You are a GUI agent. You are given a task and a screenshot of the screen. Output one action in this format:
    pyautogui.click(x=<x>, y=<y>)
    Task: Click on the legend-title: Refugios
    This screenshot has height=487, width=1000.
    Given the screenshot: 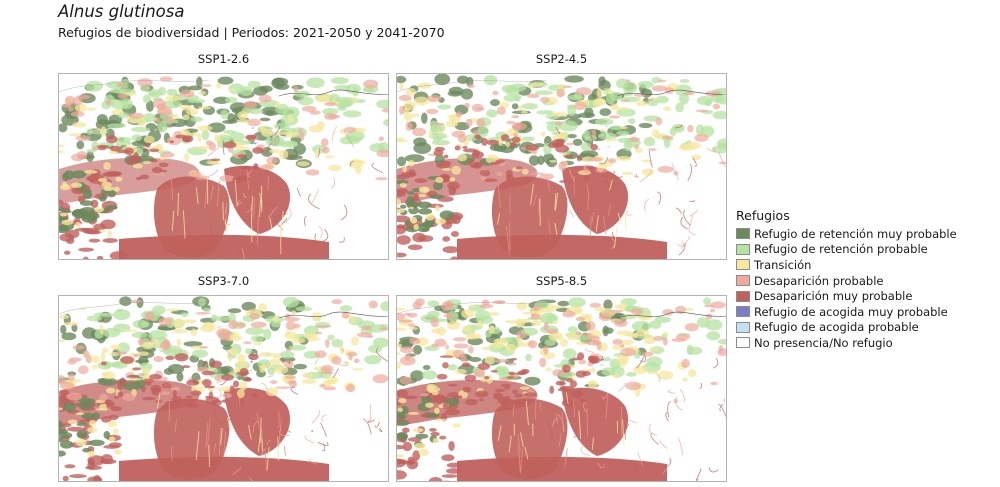 What is the action you would take?
    pyautogui.click(x=763, y=215)
    